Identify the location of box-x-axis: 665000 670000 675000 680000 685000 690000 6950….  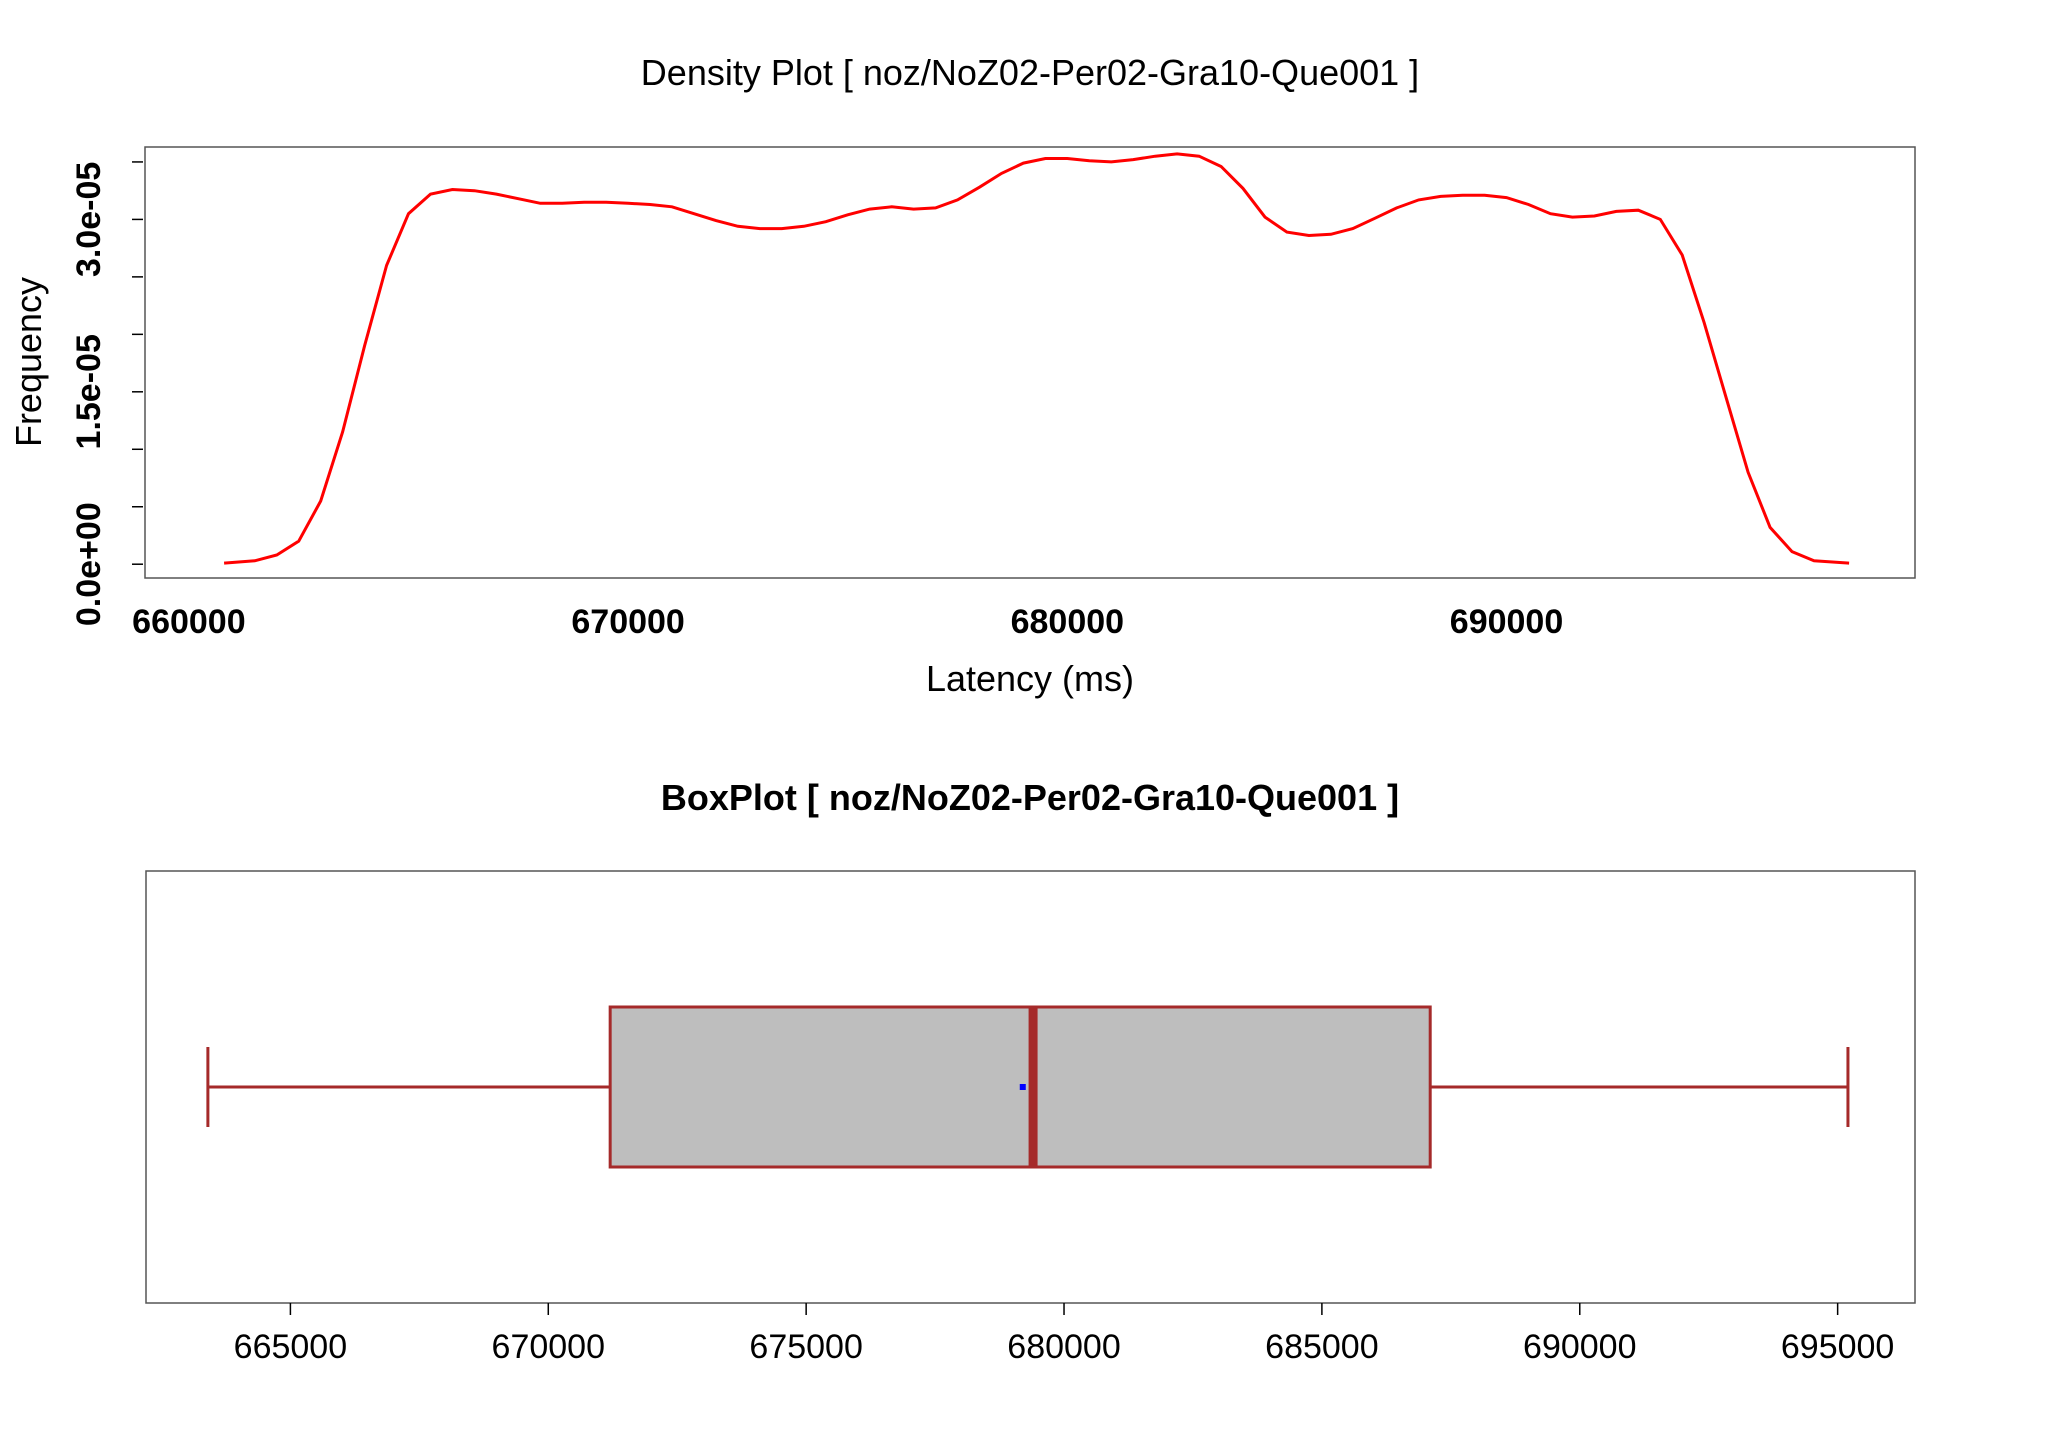
(1064, 1334).